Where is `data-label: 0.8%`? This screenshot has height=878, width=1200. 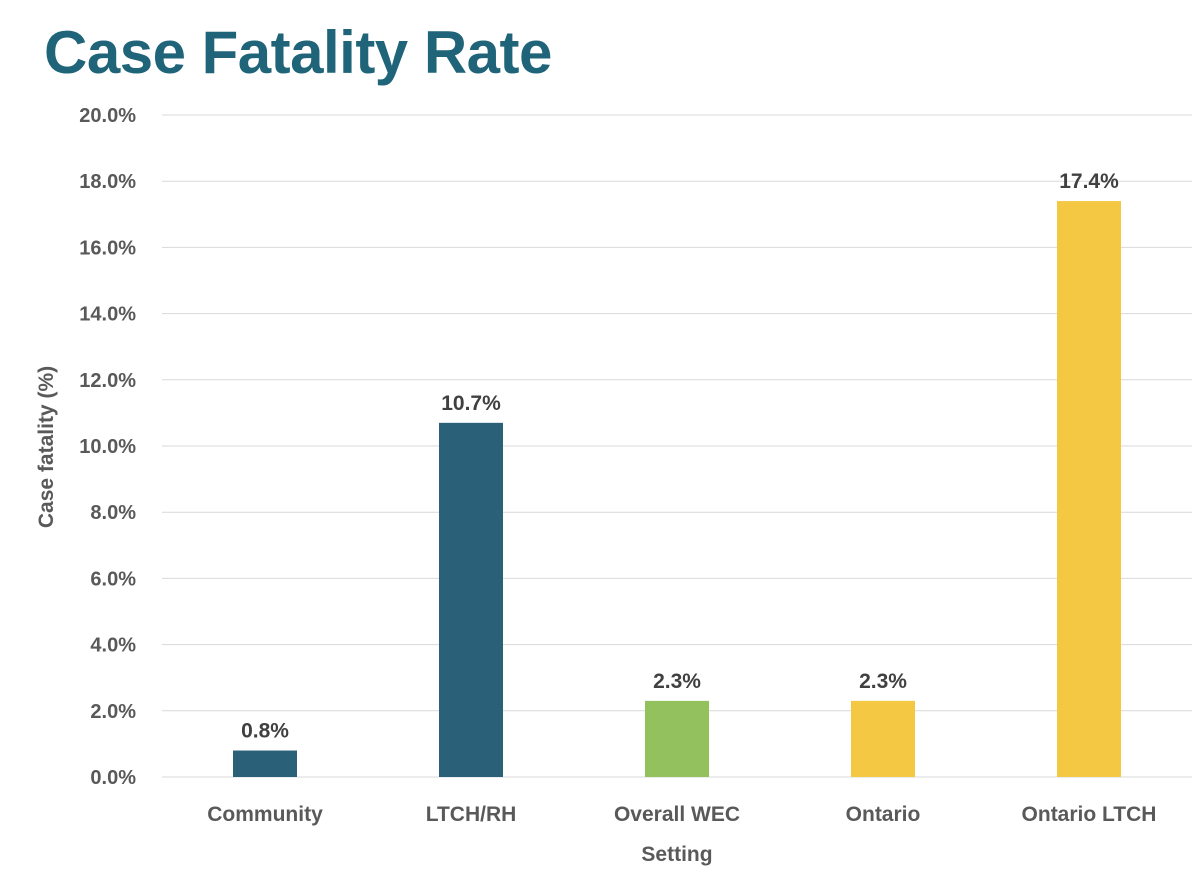
data-label: 0.8% is located at coordinates (265, 731).